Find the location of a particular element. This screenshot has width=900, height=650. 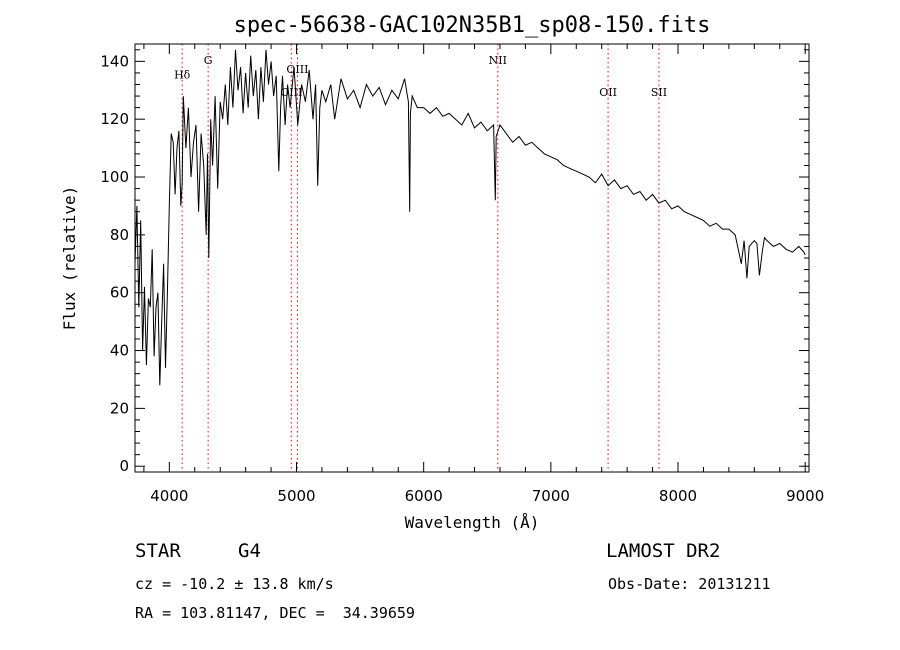

line-label: SII is located at coordinates (659, 92).